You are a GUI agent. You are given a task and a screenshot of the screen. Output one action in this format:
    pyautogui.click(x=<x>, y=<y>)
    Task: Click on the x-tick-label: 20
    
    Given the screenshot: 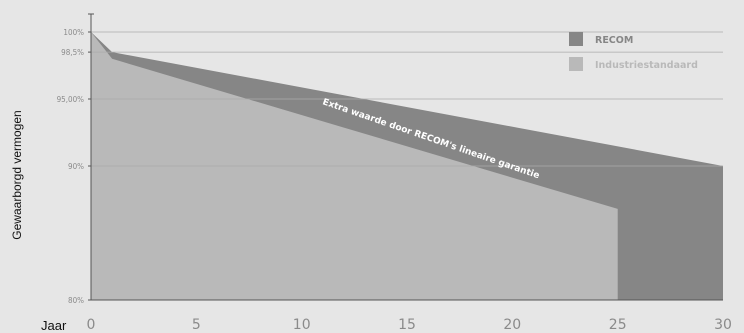 What is the action you would take?
    pyautogui.click(x=512, y=325)
    